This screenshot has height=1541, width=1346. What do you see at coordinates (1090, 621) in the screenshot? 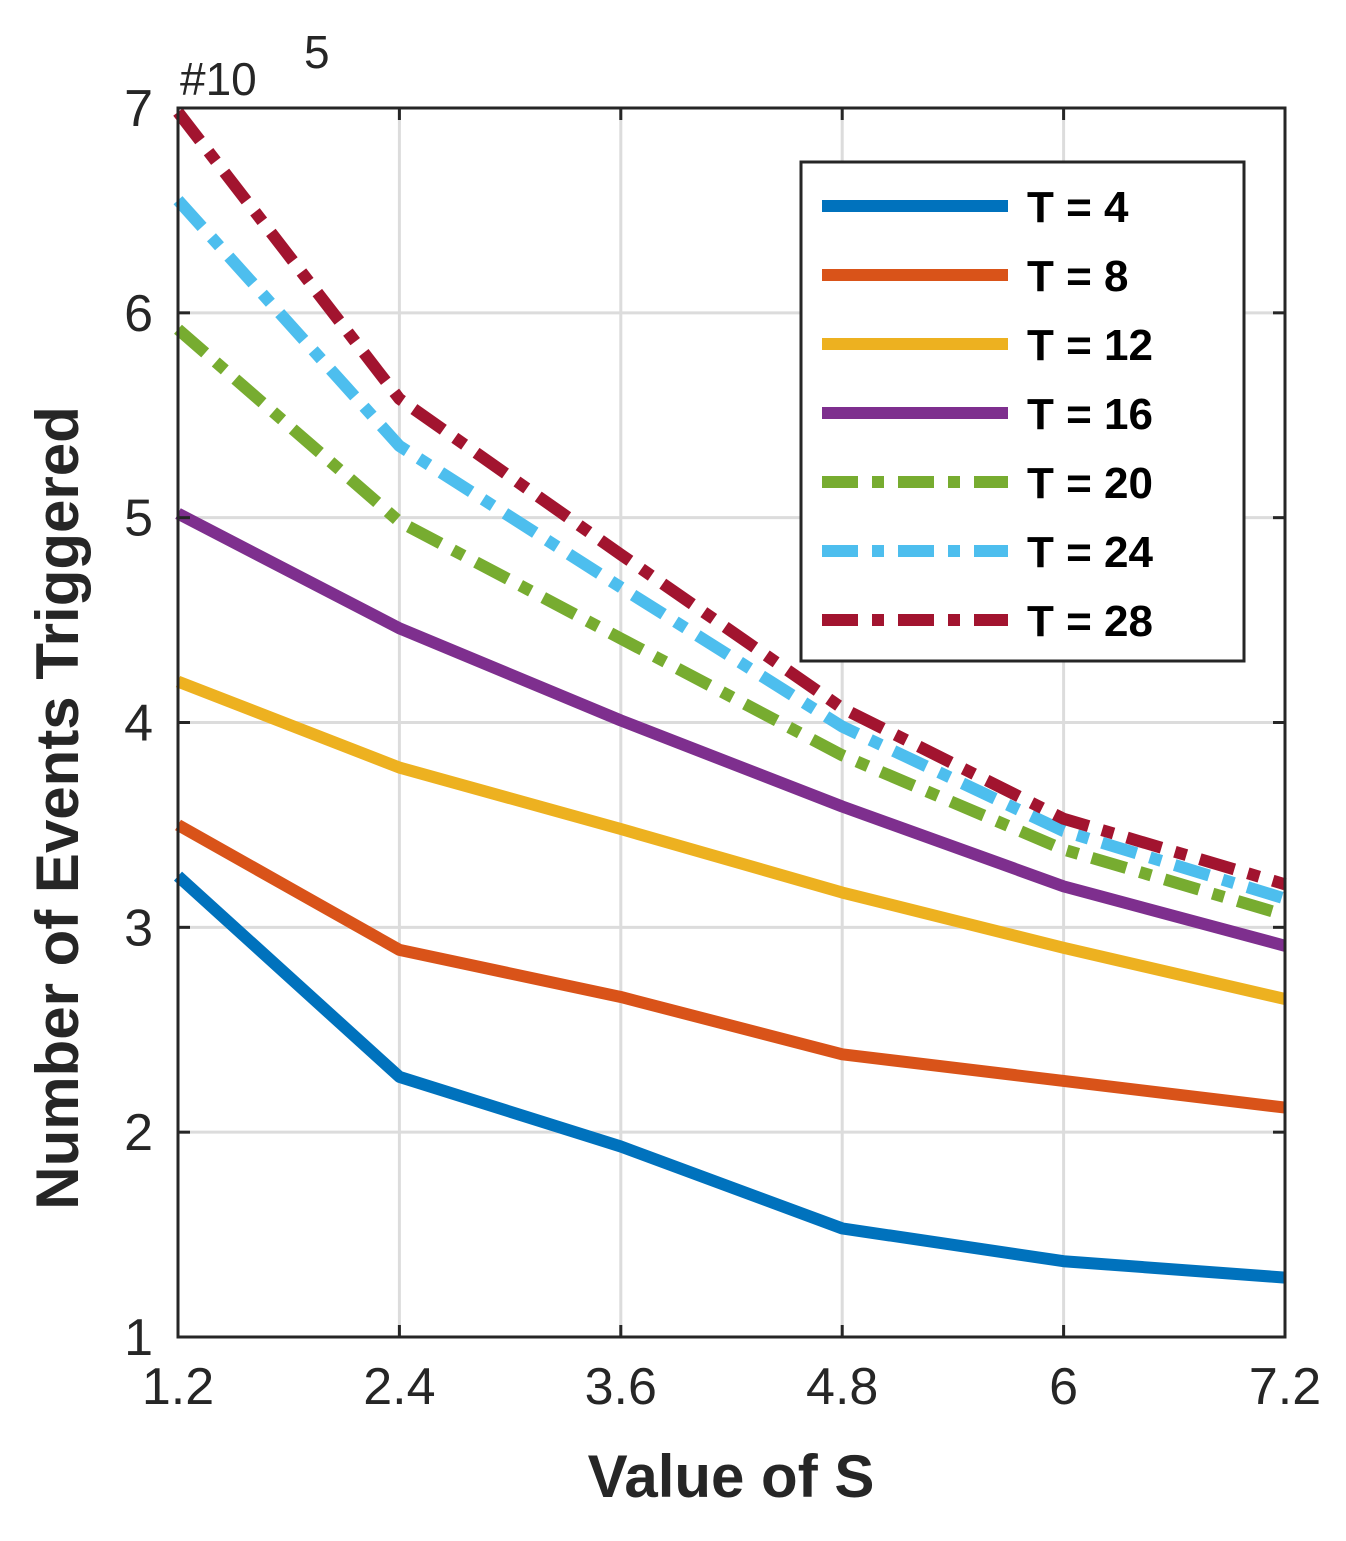
I see `legend-label: T = 28` at bounding box center [1090, 621].